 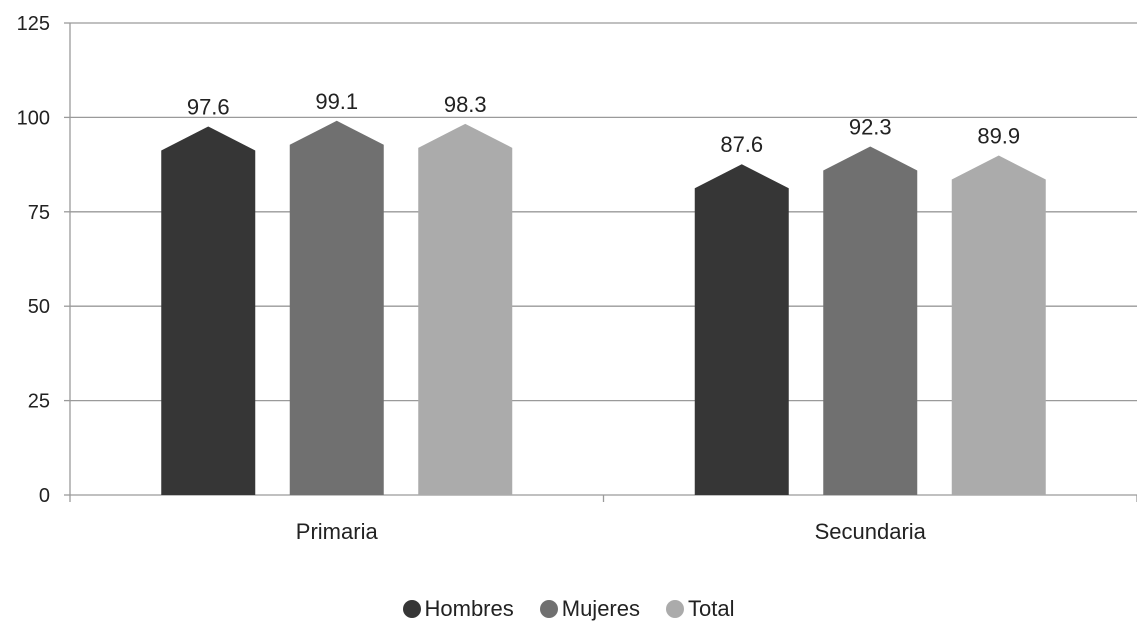 What do you see at coordinates (208, 310) in the screenshot?
I see `bar-hombres-primaria` at bounding box center [208, 310].